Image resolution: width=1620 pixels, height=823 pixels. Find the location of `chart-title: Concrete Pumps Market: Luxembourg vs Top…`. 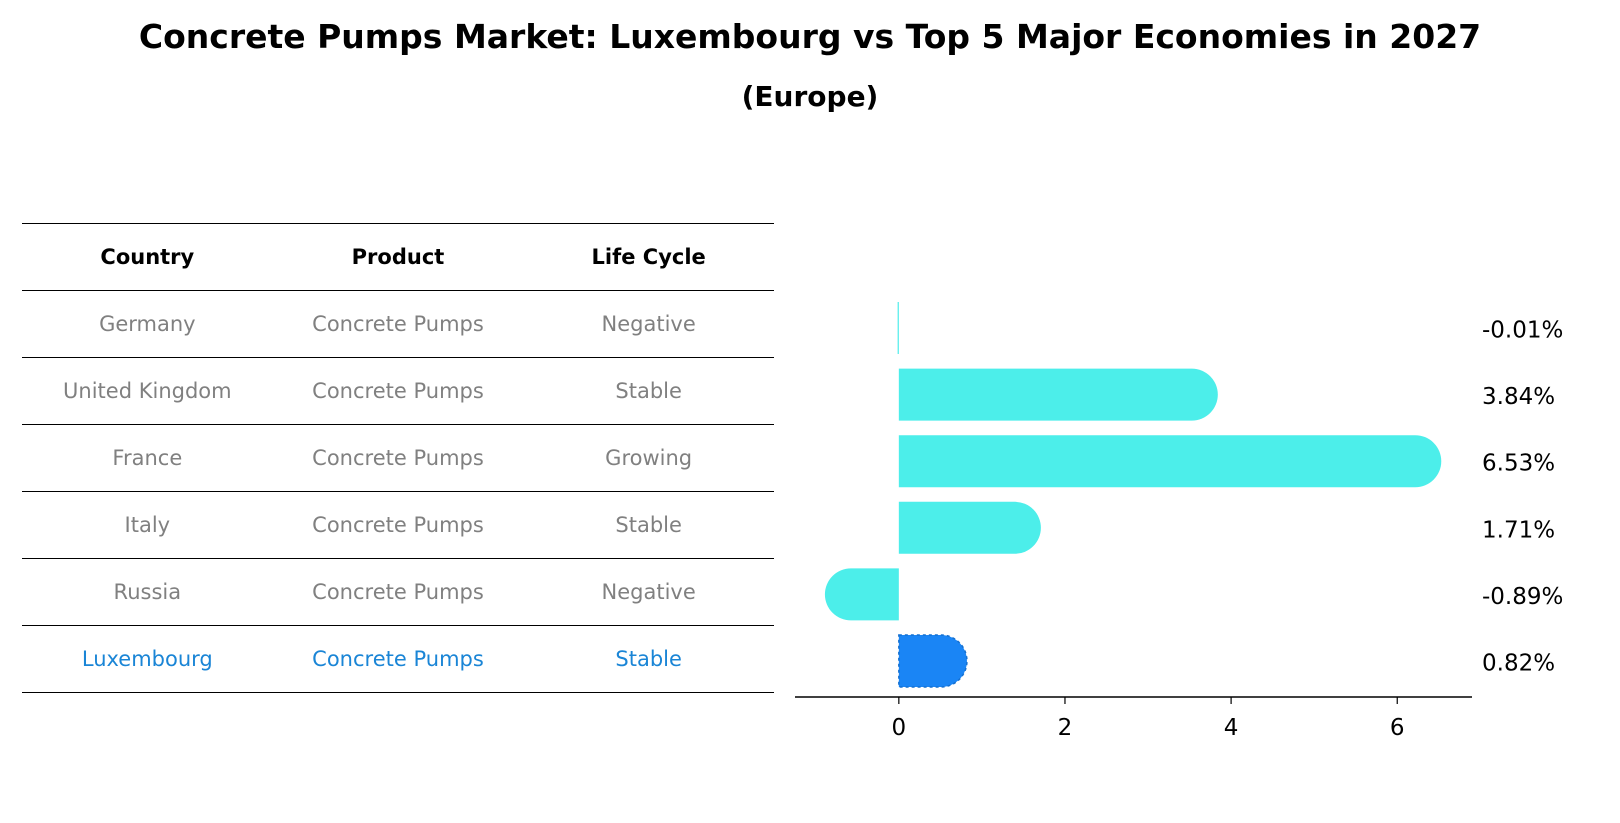

chart-title: Concrete Pumps Market: Luxembourg vs Top… is located at coordinates (810, 36).